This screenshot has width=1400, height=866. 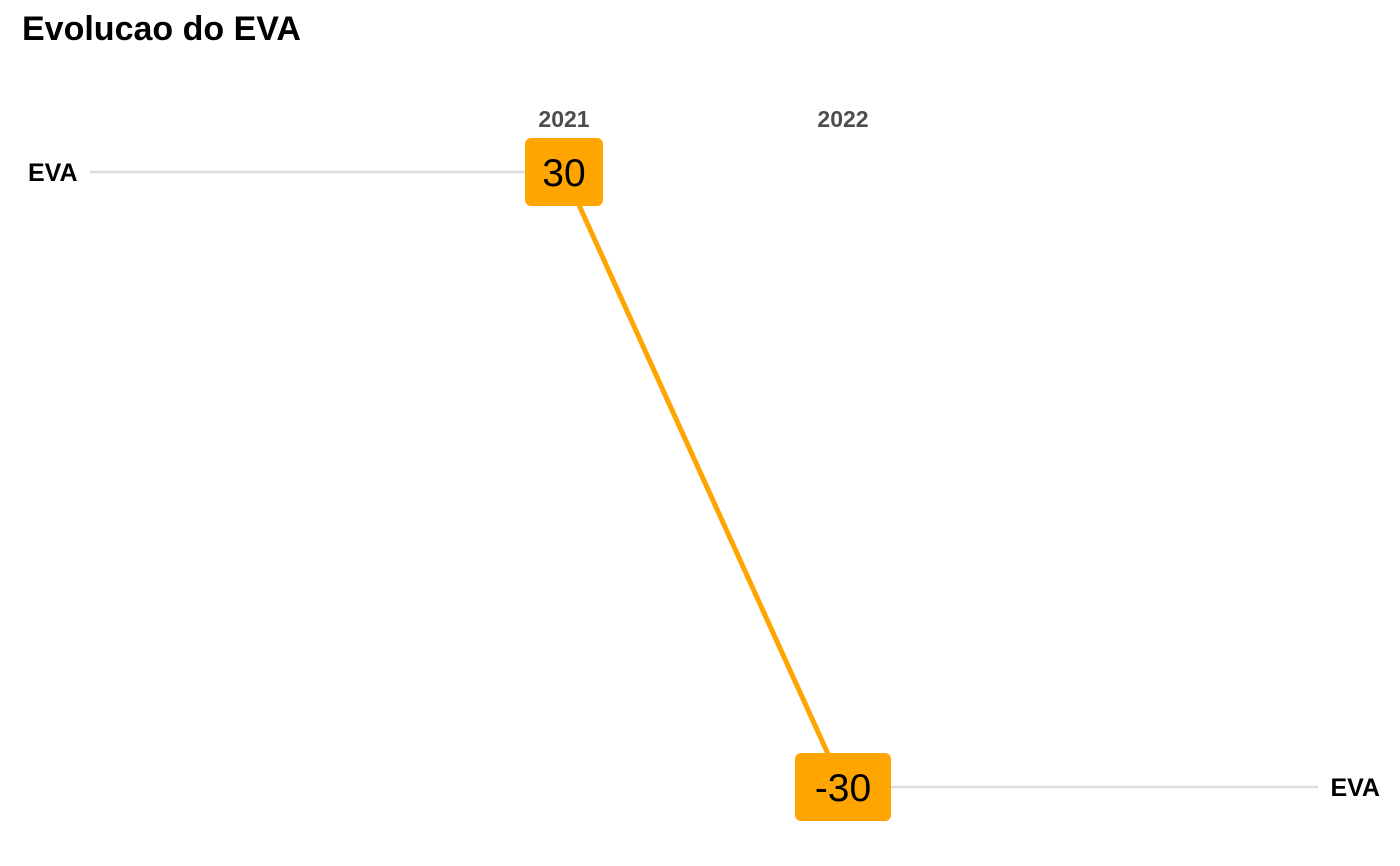 I want to click on data-label-box-2022, so click(x=843, y=787).